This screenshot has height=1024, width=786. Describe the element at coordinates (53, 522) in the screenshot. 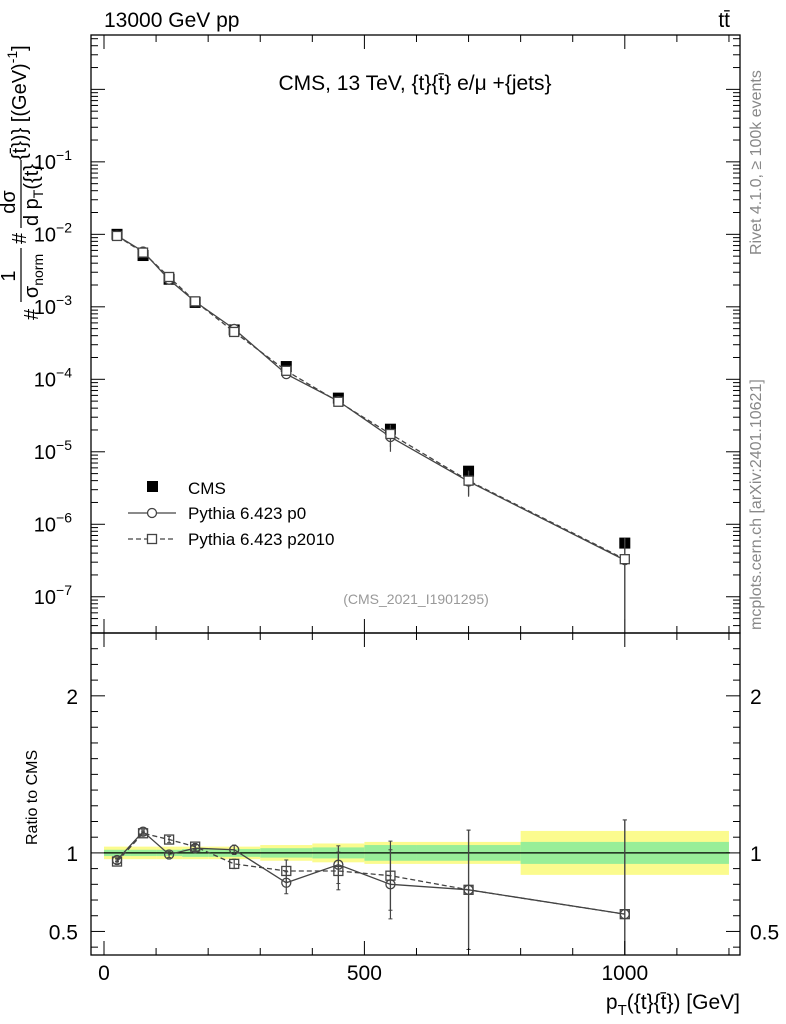

I see `y-tick-label: 10⁻⁶` at that location.